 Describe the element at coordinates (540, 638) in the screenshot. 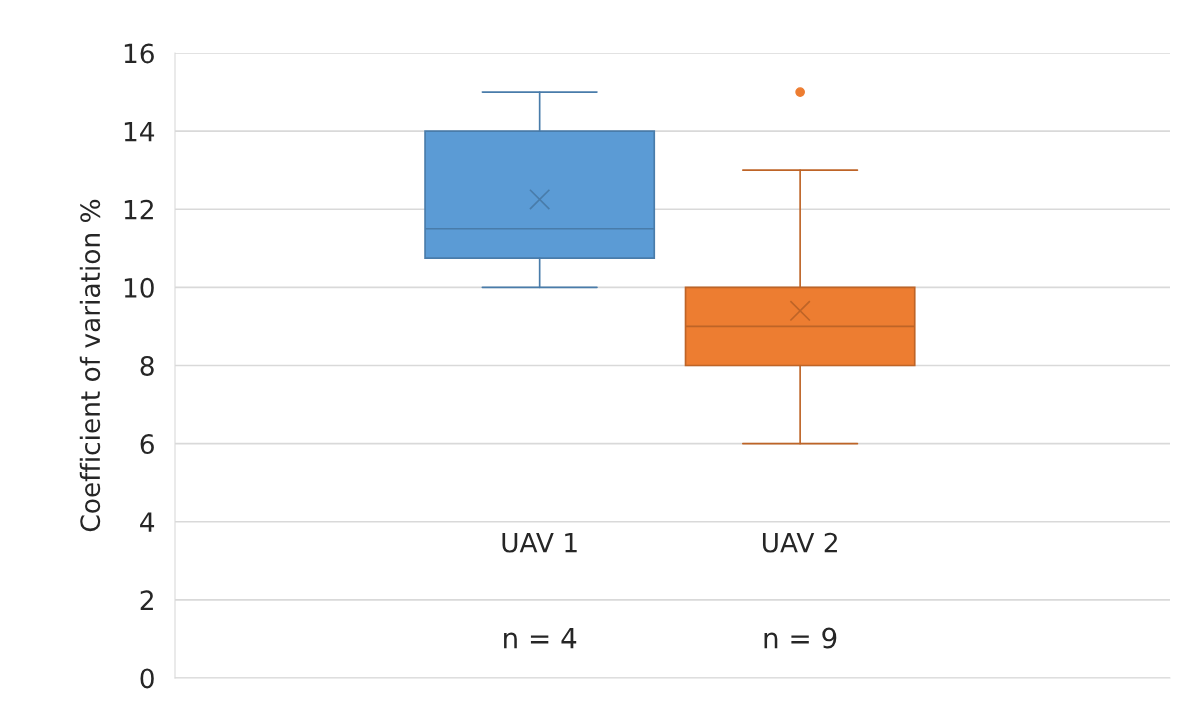

I see `annotation: n = 4` at that location.